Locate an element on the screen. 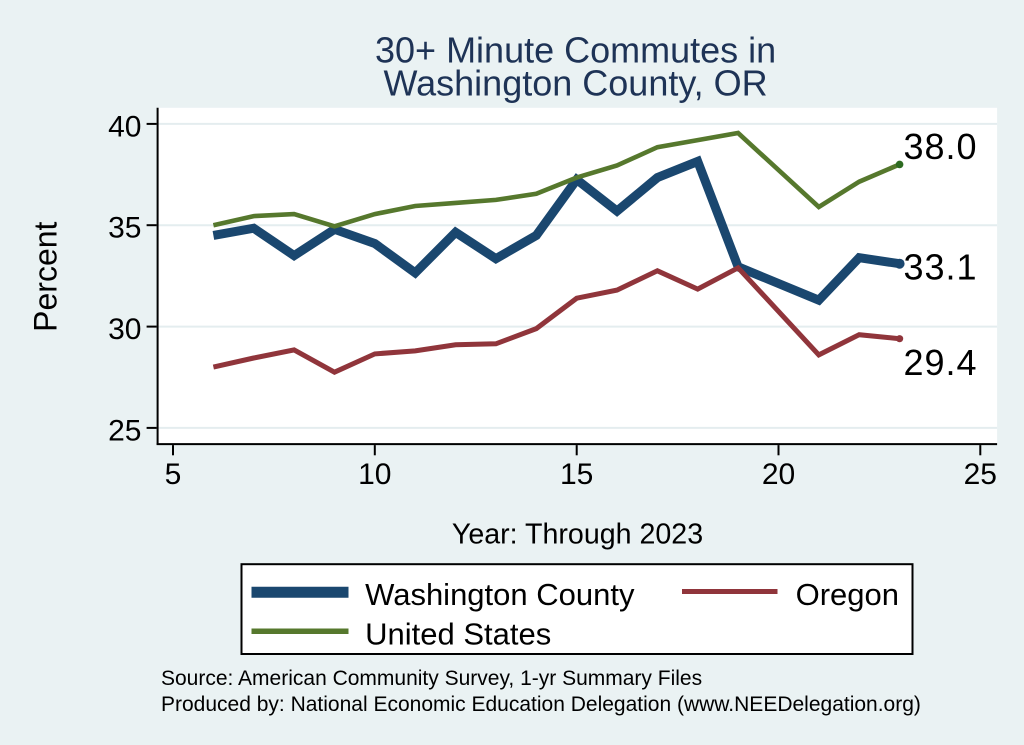  svg-text: 10 is located at coordinates (374, 474).